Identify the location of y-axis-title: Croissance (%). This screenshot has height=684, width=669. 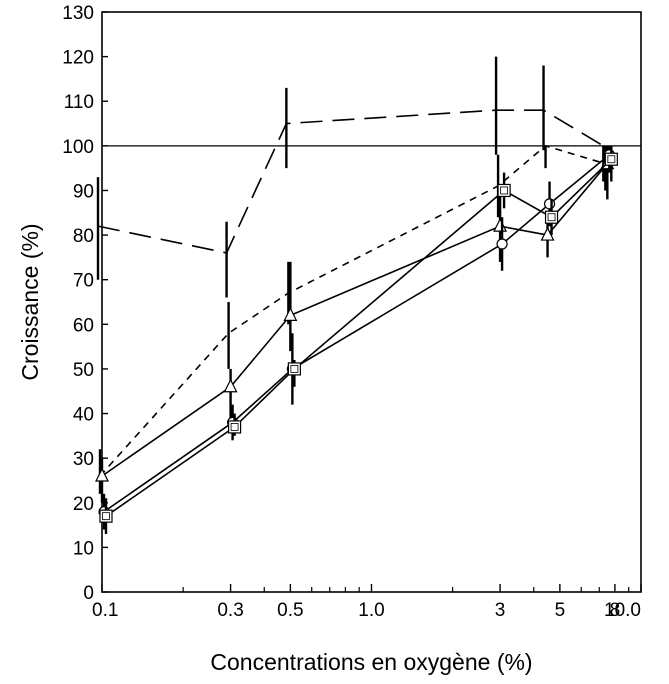
(30, 301).